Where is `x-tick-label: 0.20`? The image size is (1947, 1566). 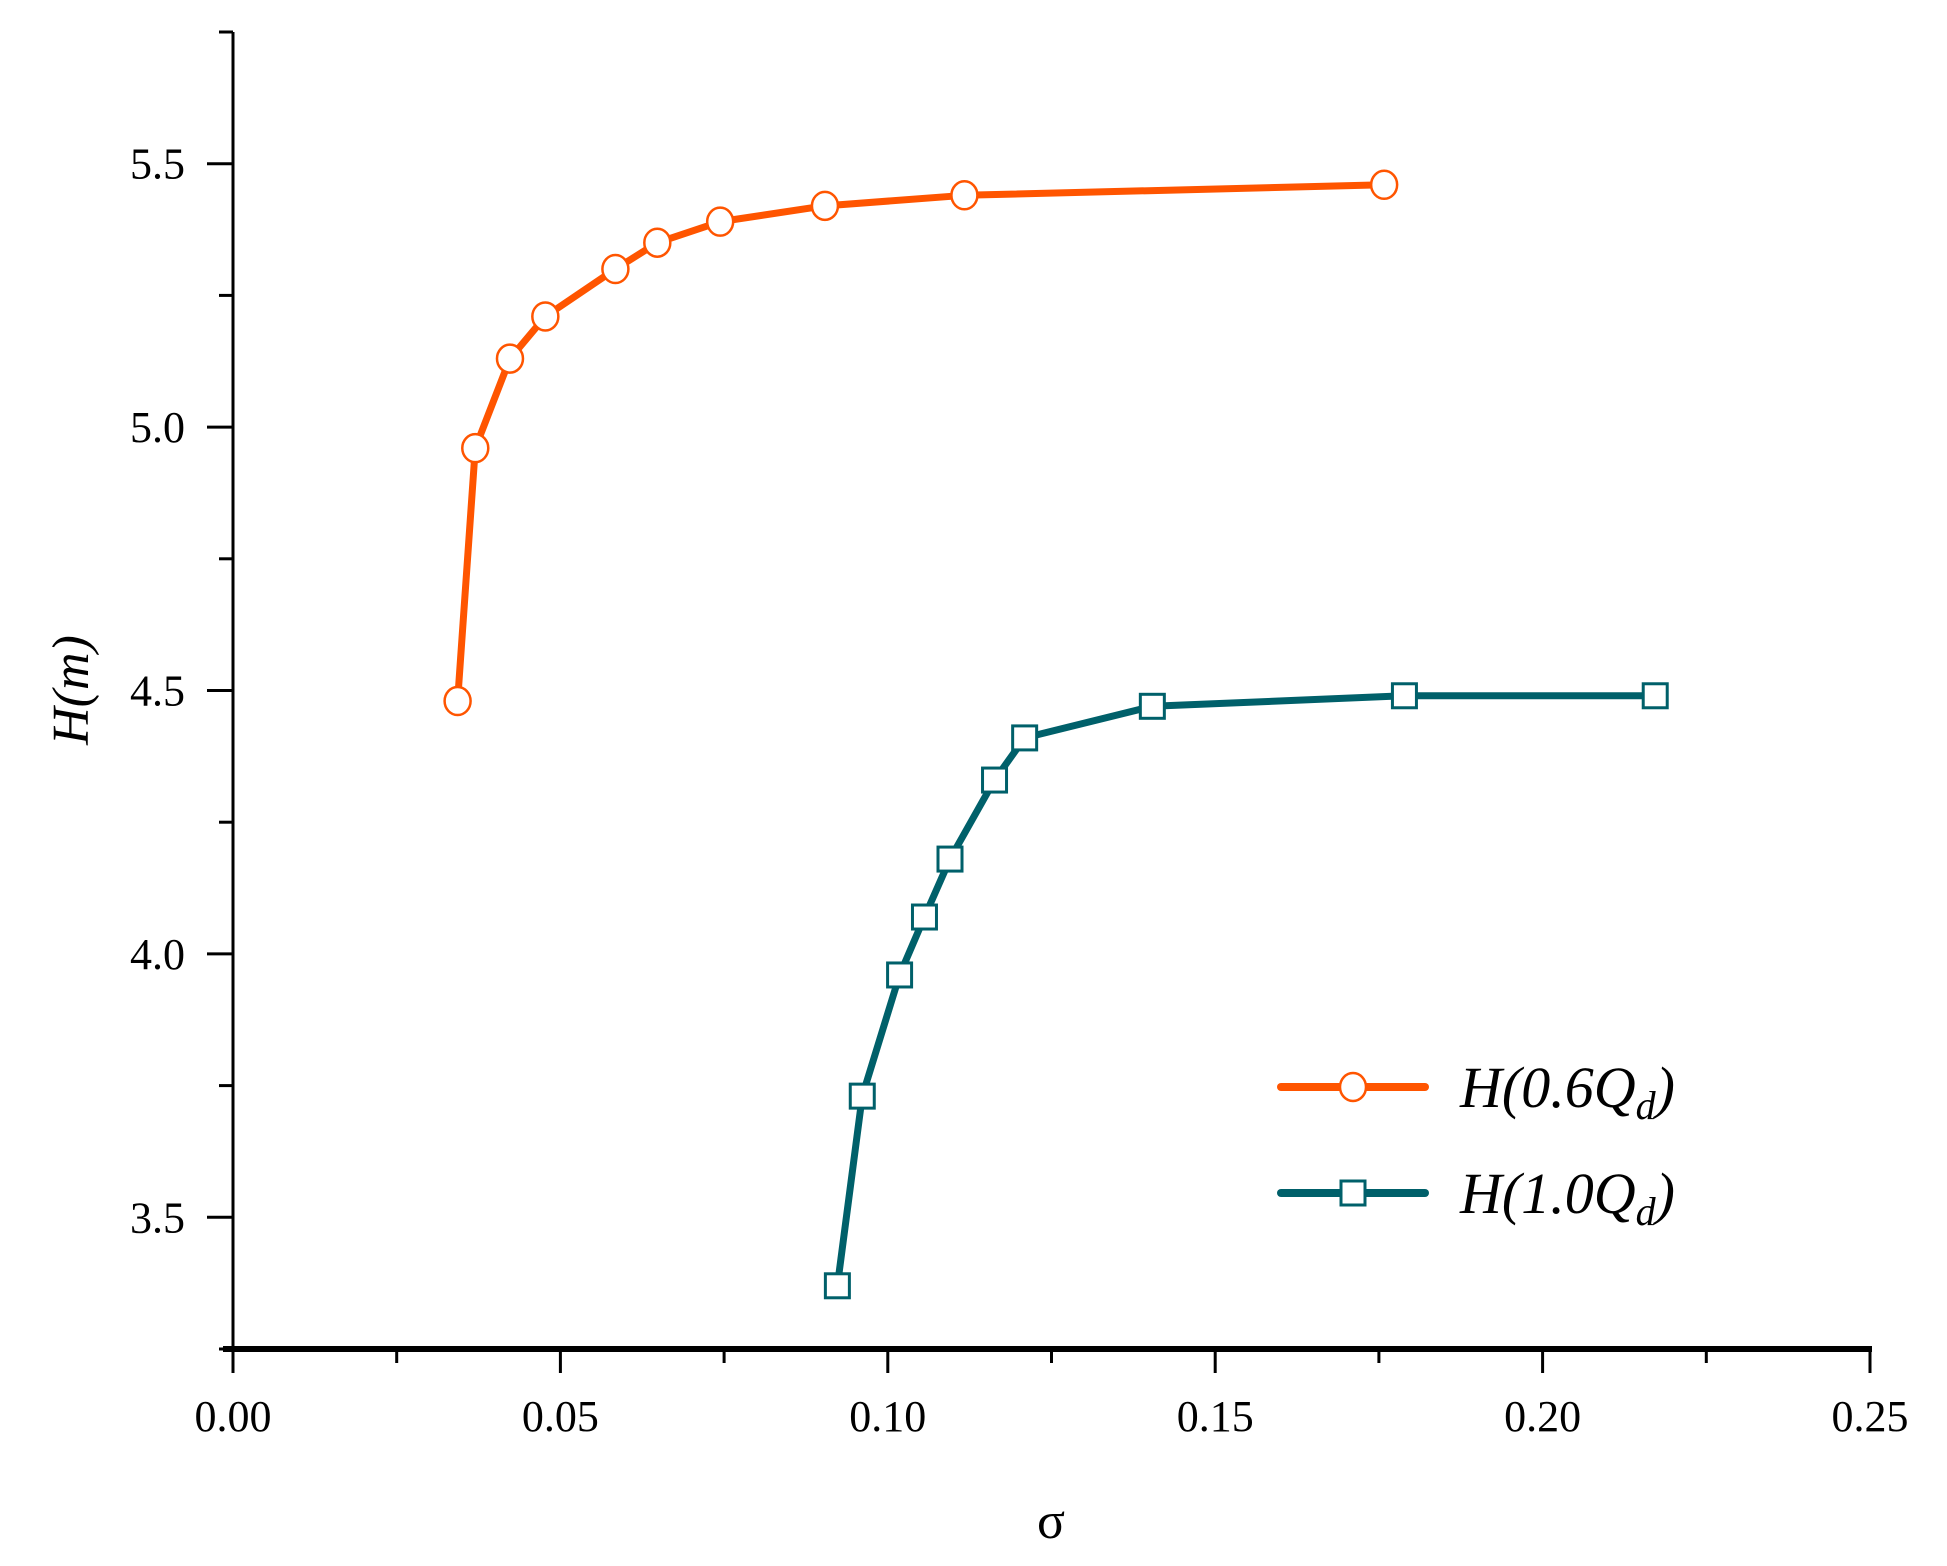 x-tick-label: 0.20 is located at coordinates (1542, 1416).